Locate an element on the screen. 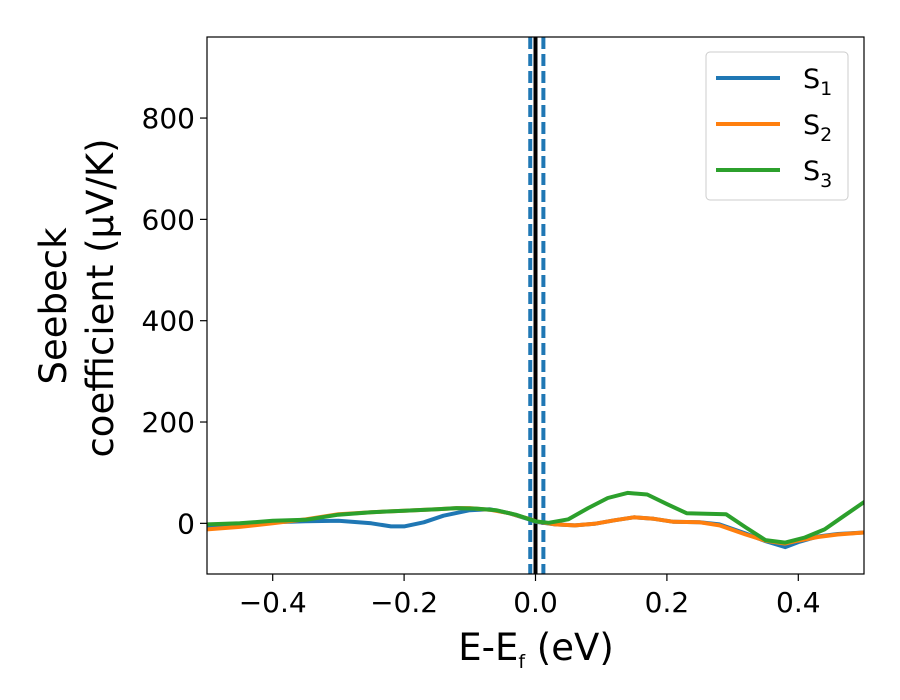  y-tick-label: 400 is located at coordinates (168, 321).